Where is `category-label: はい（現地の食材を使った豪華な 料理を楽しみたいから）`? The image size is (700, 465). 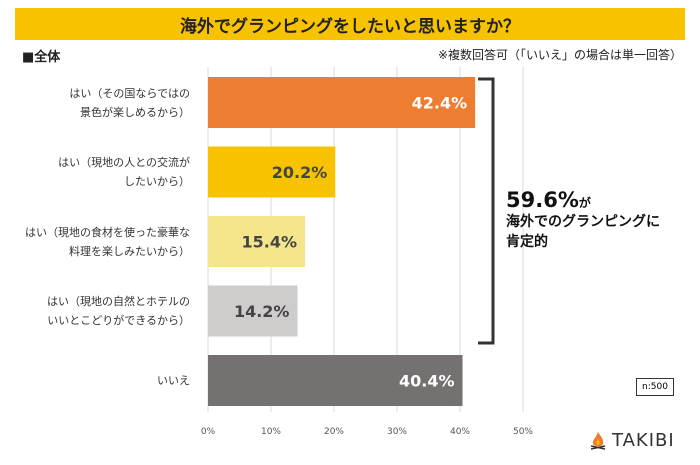 category-label: はい（現地の食材を使った豪華な 料理を楽しみたいから） is located at coordinates (107, 241).